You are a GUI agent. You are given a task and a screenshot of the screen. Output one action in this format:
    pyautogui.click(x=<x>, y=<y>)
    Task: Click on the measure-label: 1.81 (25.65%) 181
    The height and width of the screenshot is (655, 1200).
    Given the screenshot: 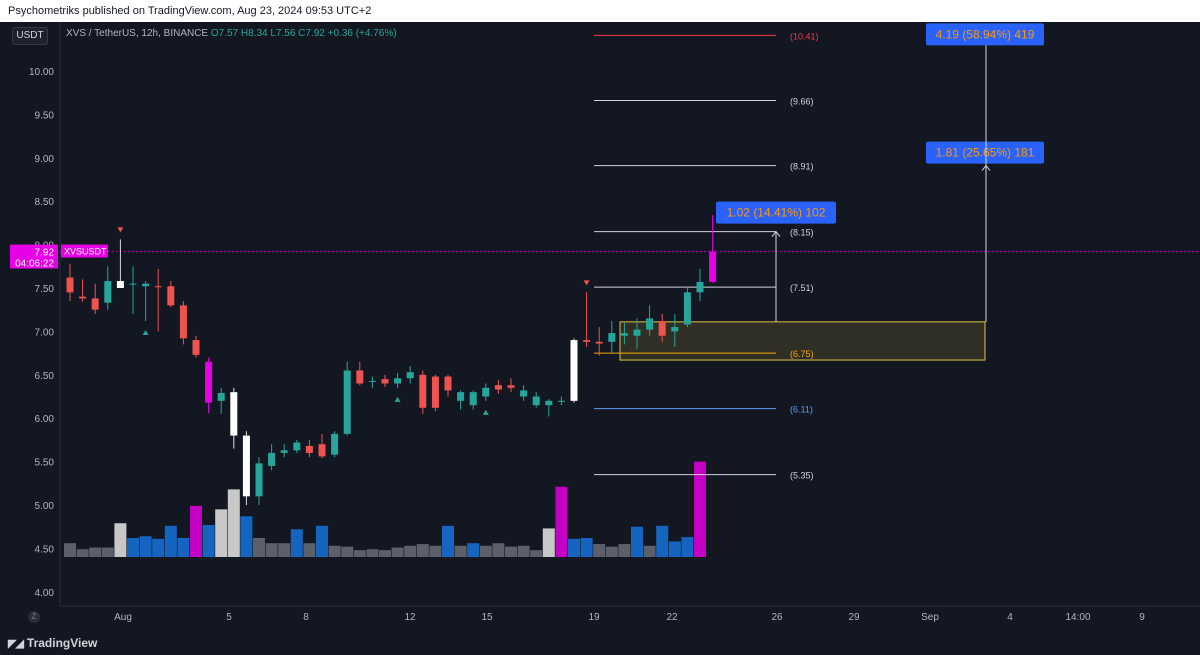 What is the action you would take?
    pyautogui.click(x=985, y=153)
    